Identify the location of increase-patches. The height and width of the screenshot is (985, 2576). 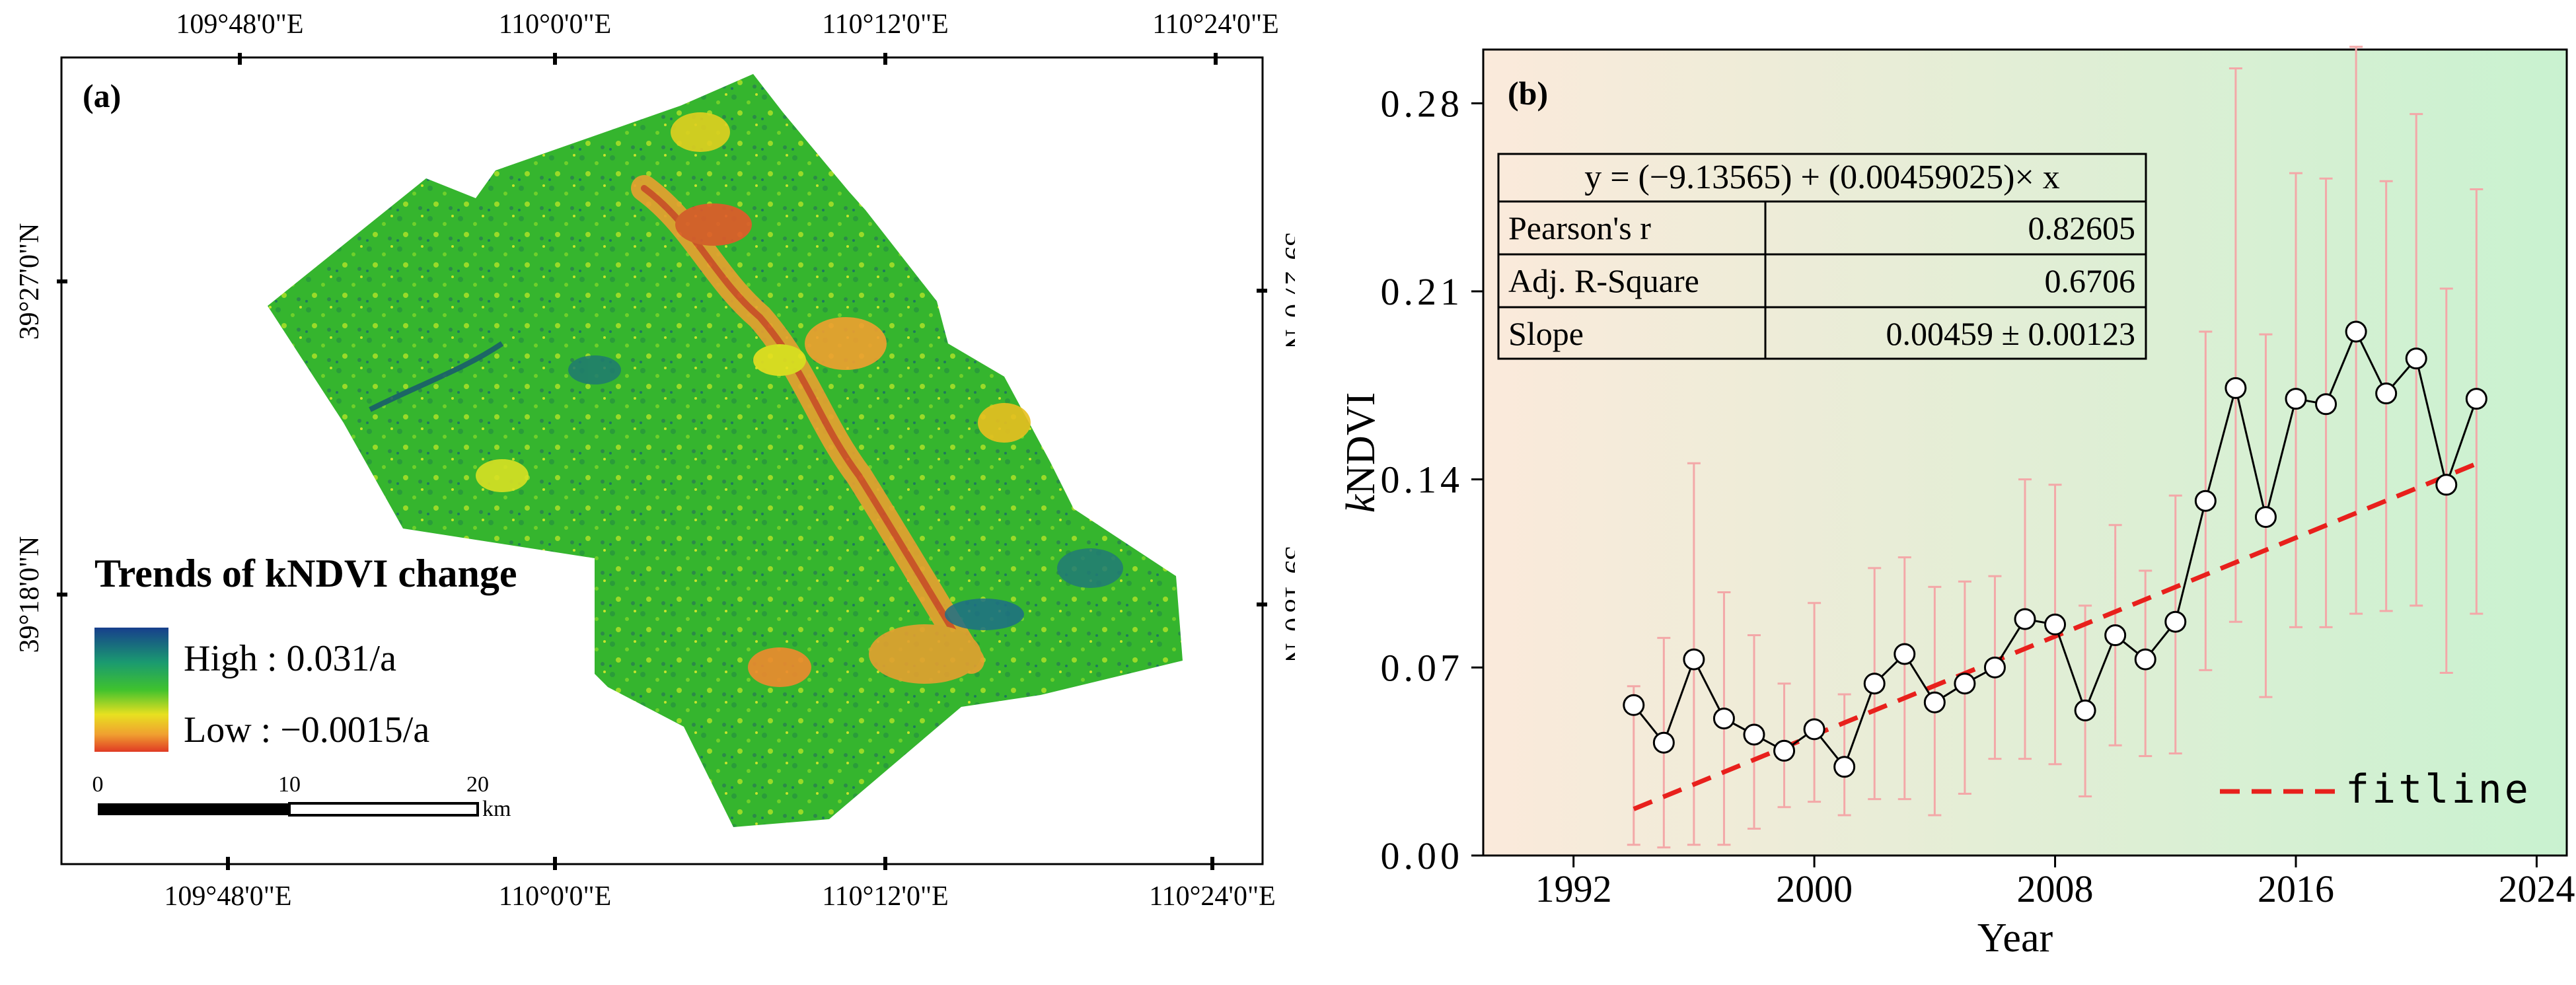
(746, 485).